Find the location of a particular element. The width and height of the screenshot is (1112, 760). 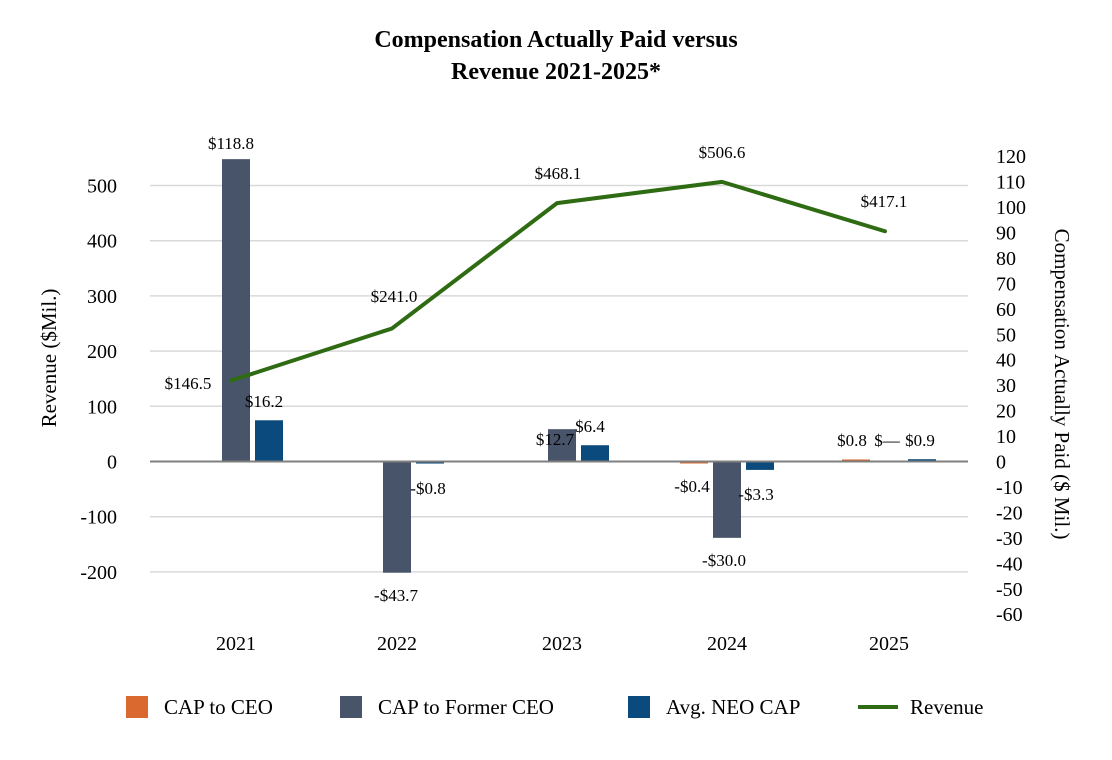

bar-avg-neo-cap-2024 is located at coordinates (760, 465).